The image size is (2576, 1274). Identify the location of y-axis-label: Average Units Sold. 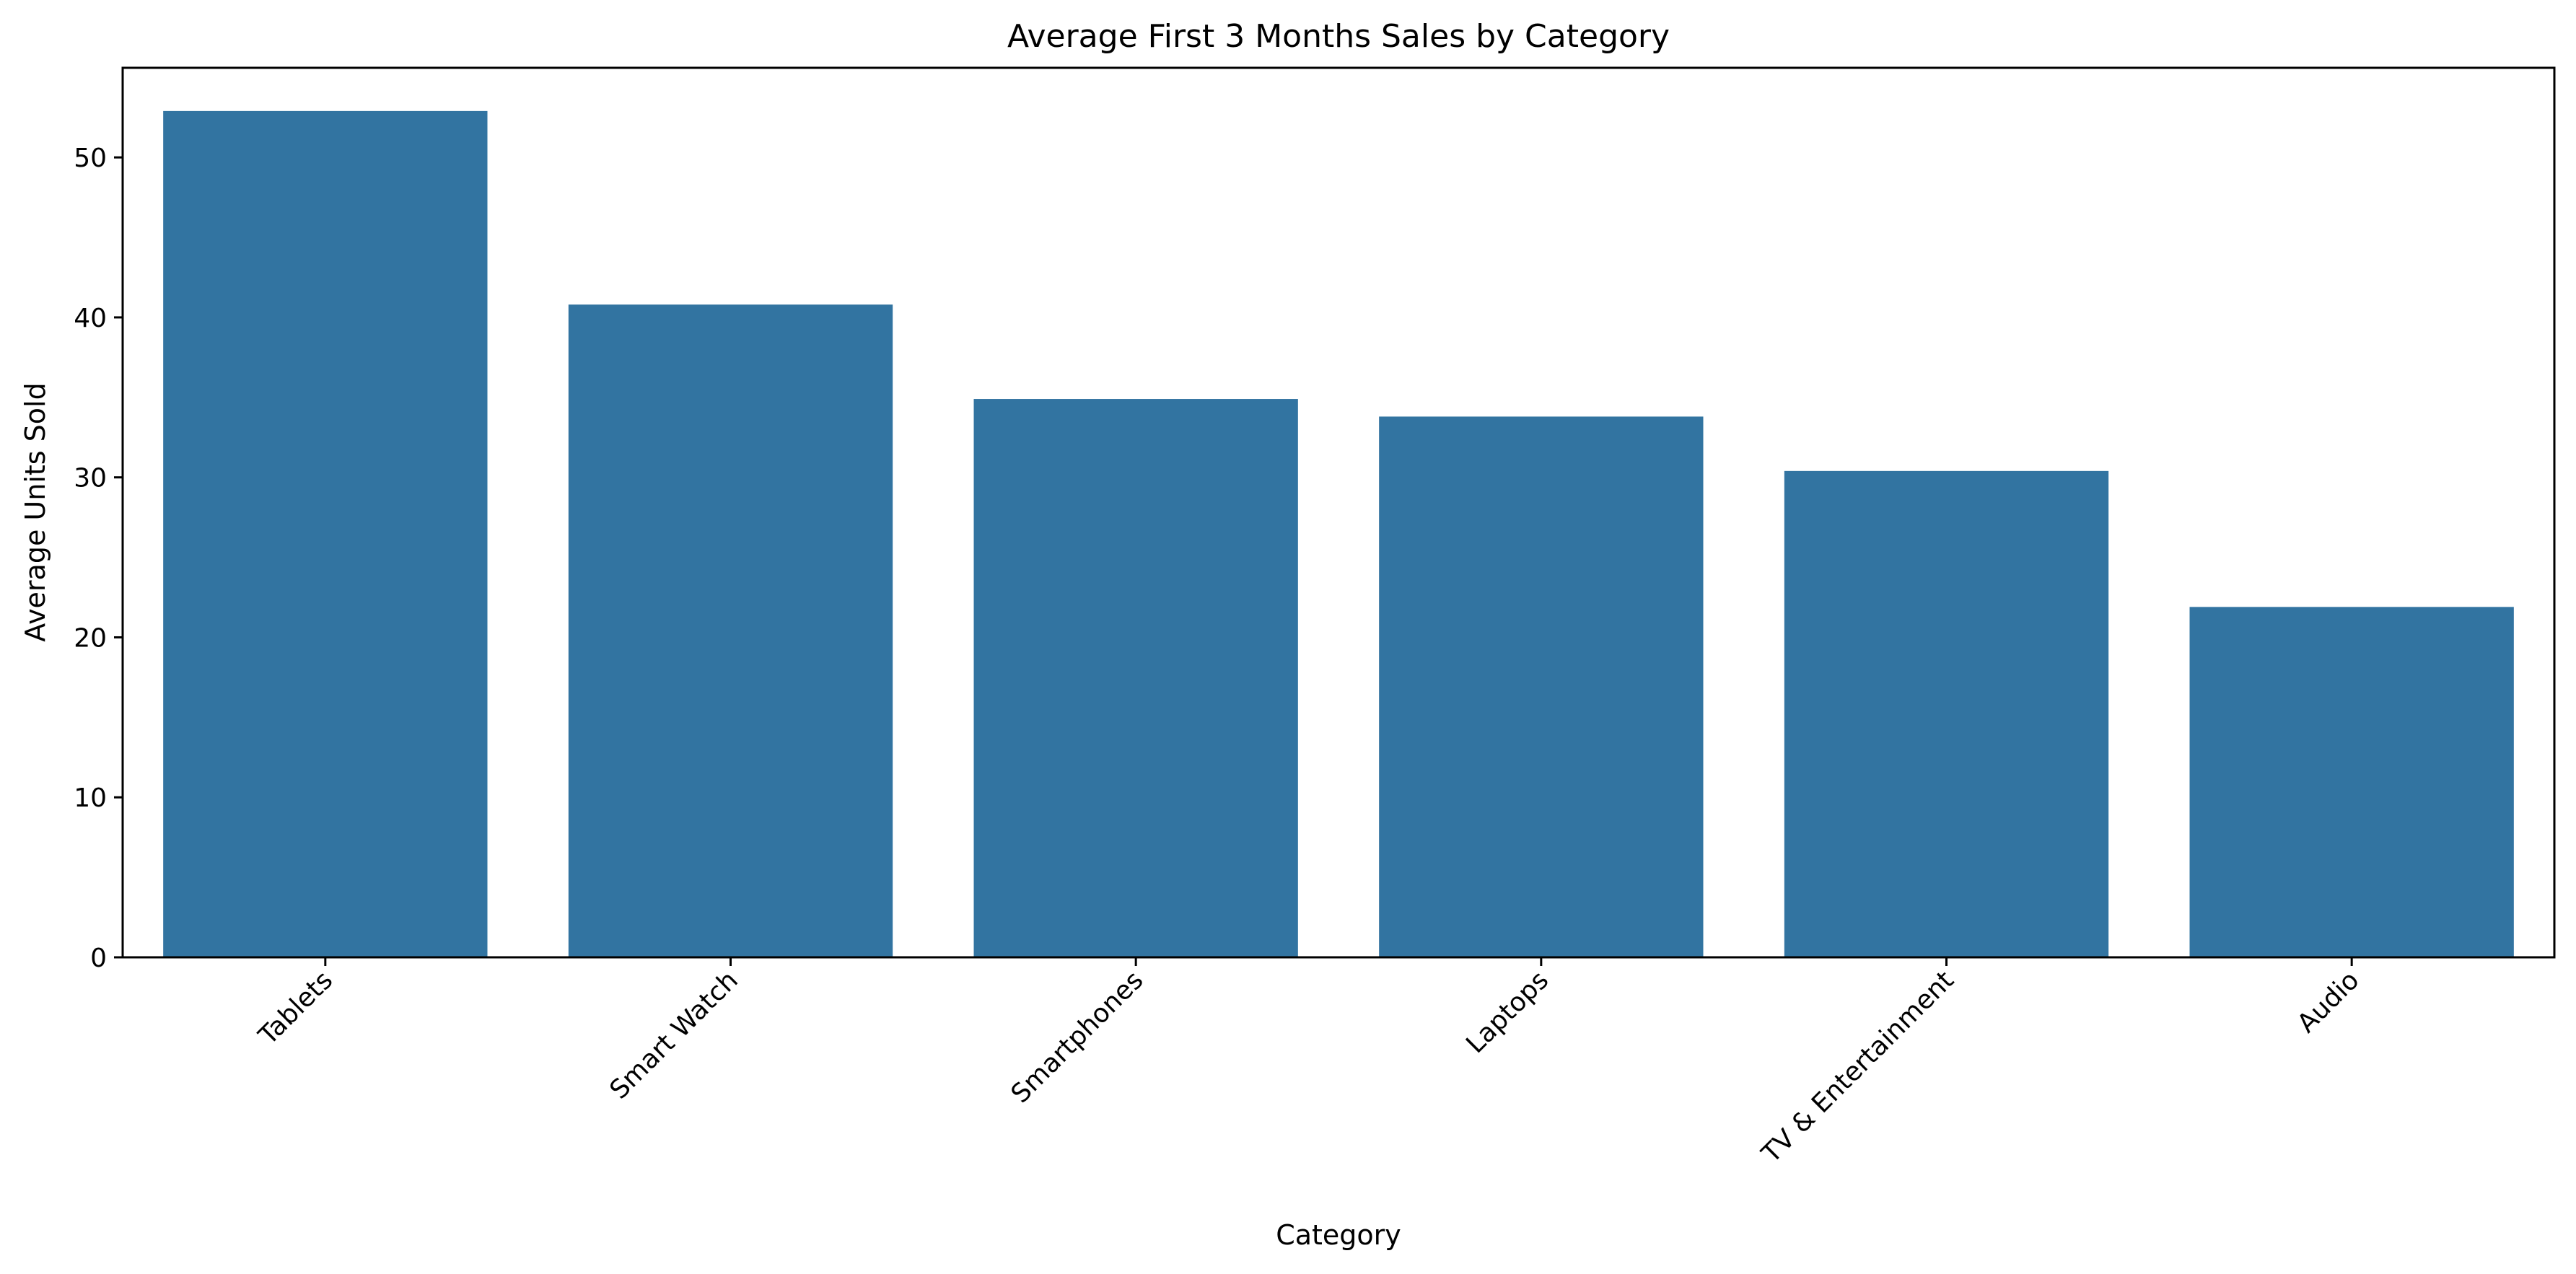
(35, 512).